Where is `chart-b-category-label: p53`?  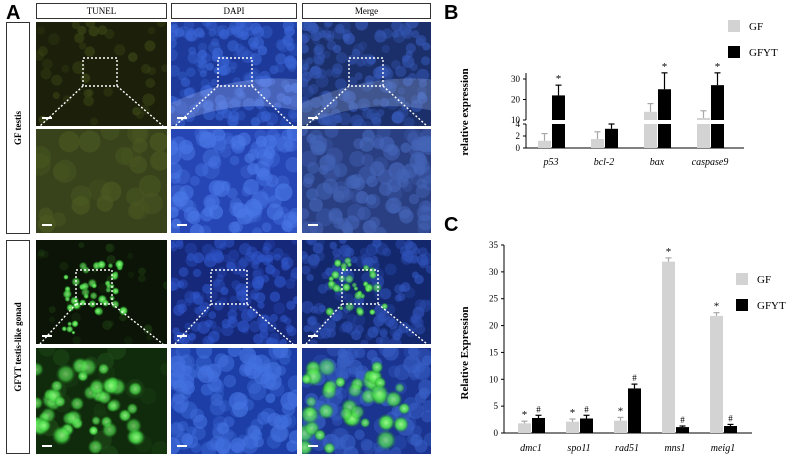 chart-b-category-label: p53 is located at coordinates (551, 162).